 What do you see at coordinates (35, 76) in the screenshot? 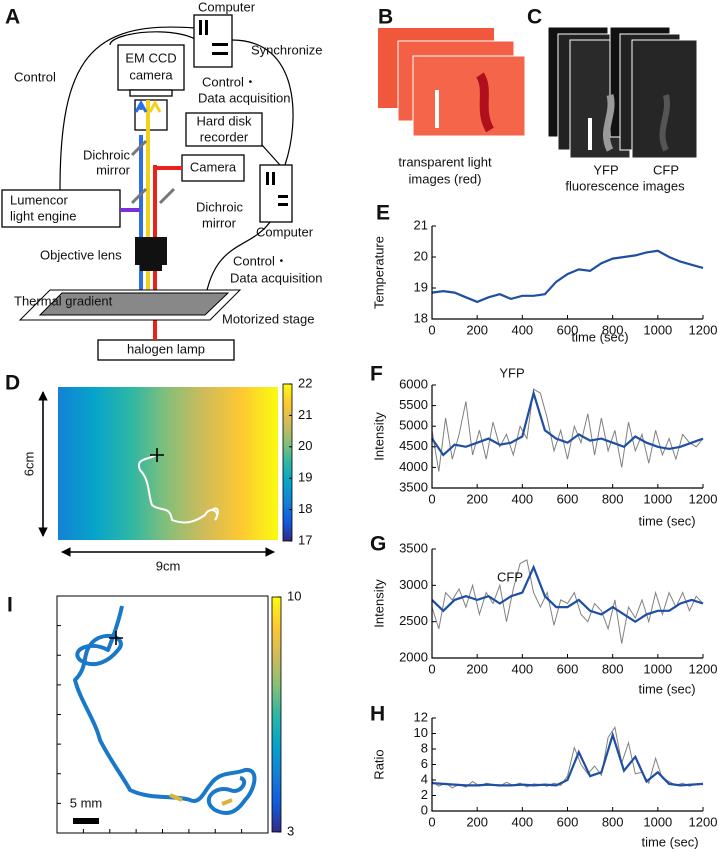
I see `label: Control` at bounding box center [35, 76].